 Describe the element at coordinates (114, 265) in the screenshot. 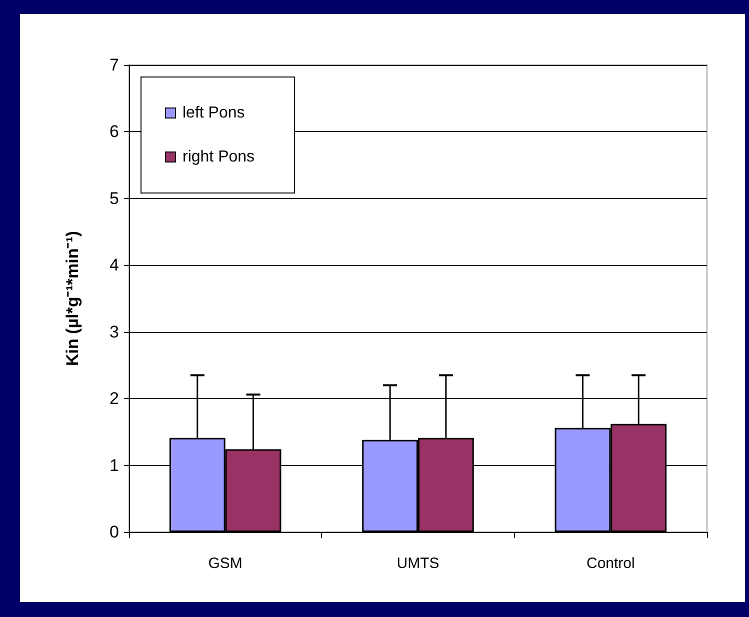

I see `y-tick-label: 4` at that location.